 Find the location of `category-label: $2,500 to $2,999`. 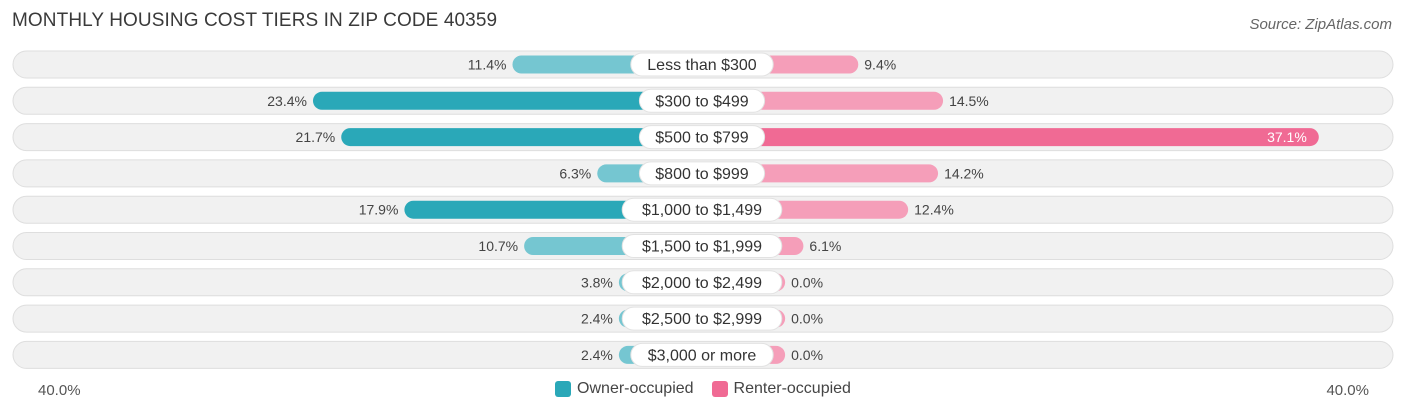

category-label: $2,500 to $2,999 is located at coordinates (702, 319).